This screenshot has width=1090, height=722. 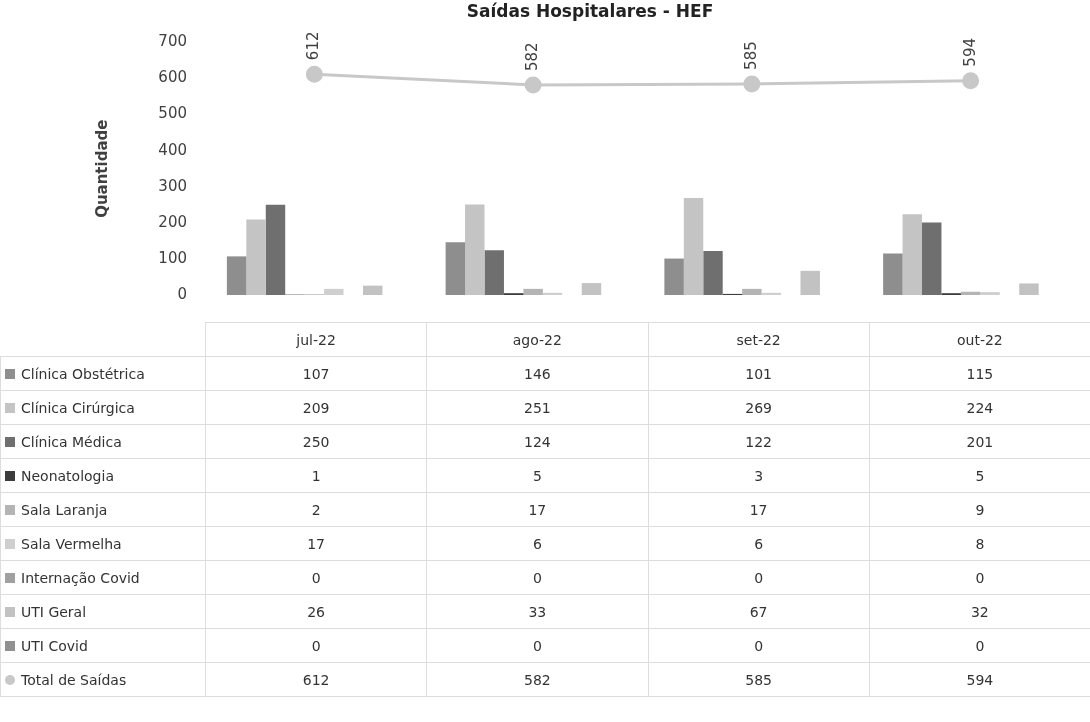 I want to click on y-tick-label: 200, so click(x=172, y=221).